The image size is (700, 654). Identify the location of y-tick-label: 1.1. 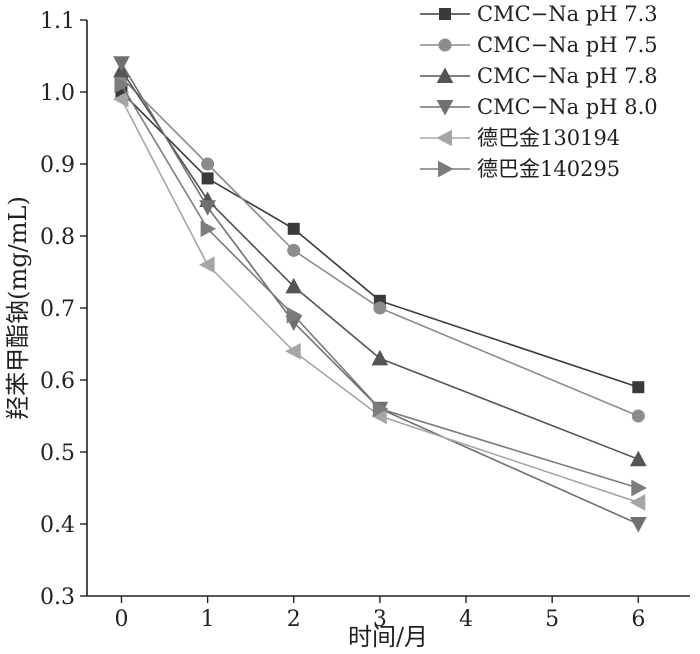
(57, 21).